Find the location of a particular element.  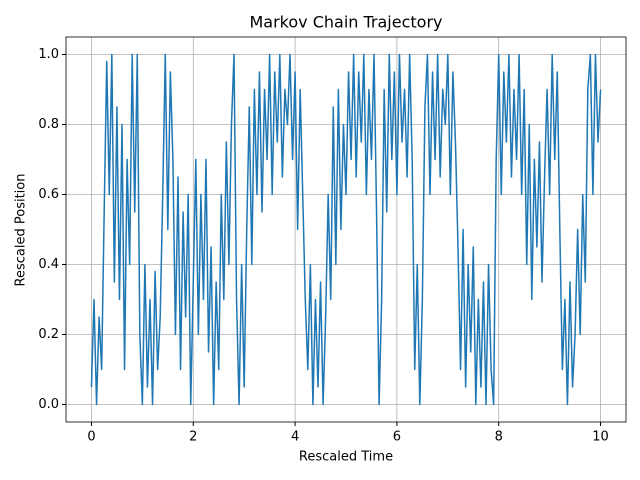

y-axis-label: Rescaled Position is located at coordinates (21, 230).